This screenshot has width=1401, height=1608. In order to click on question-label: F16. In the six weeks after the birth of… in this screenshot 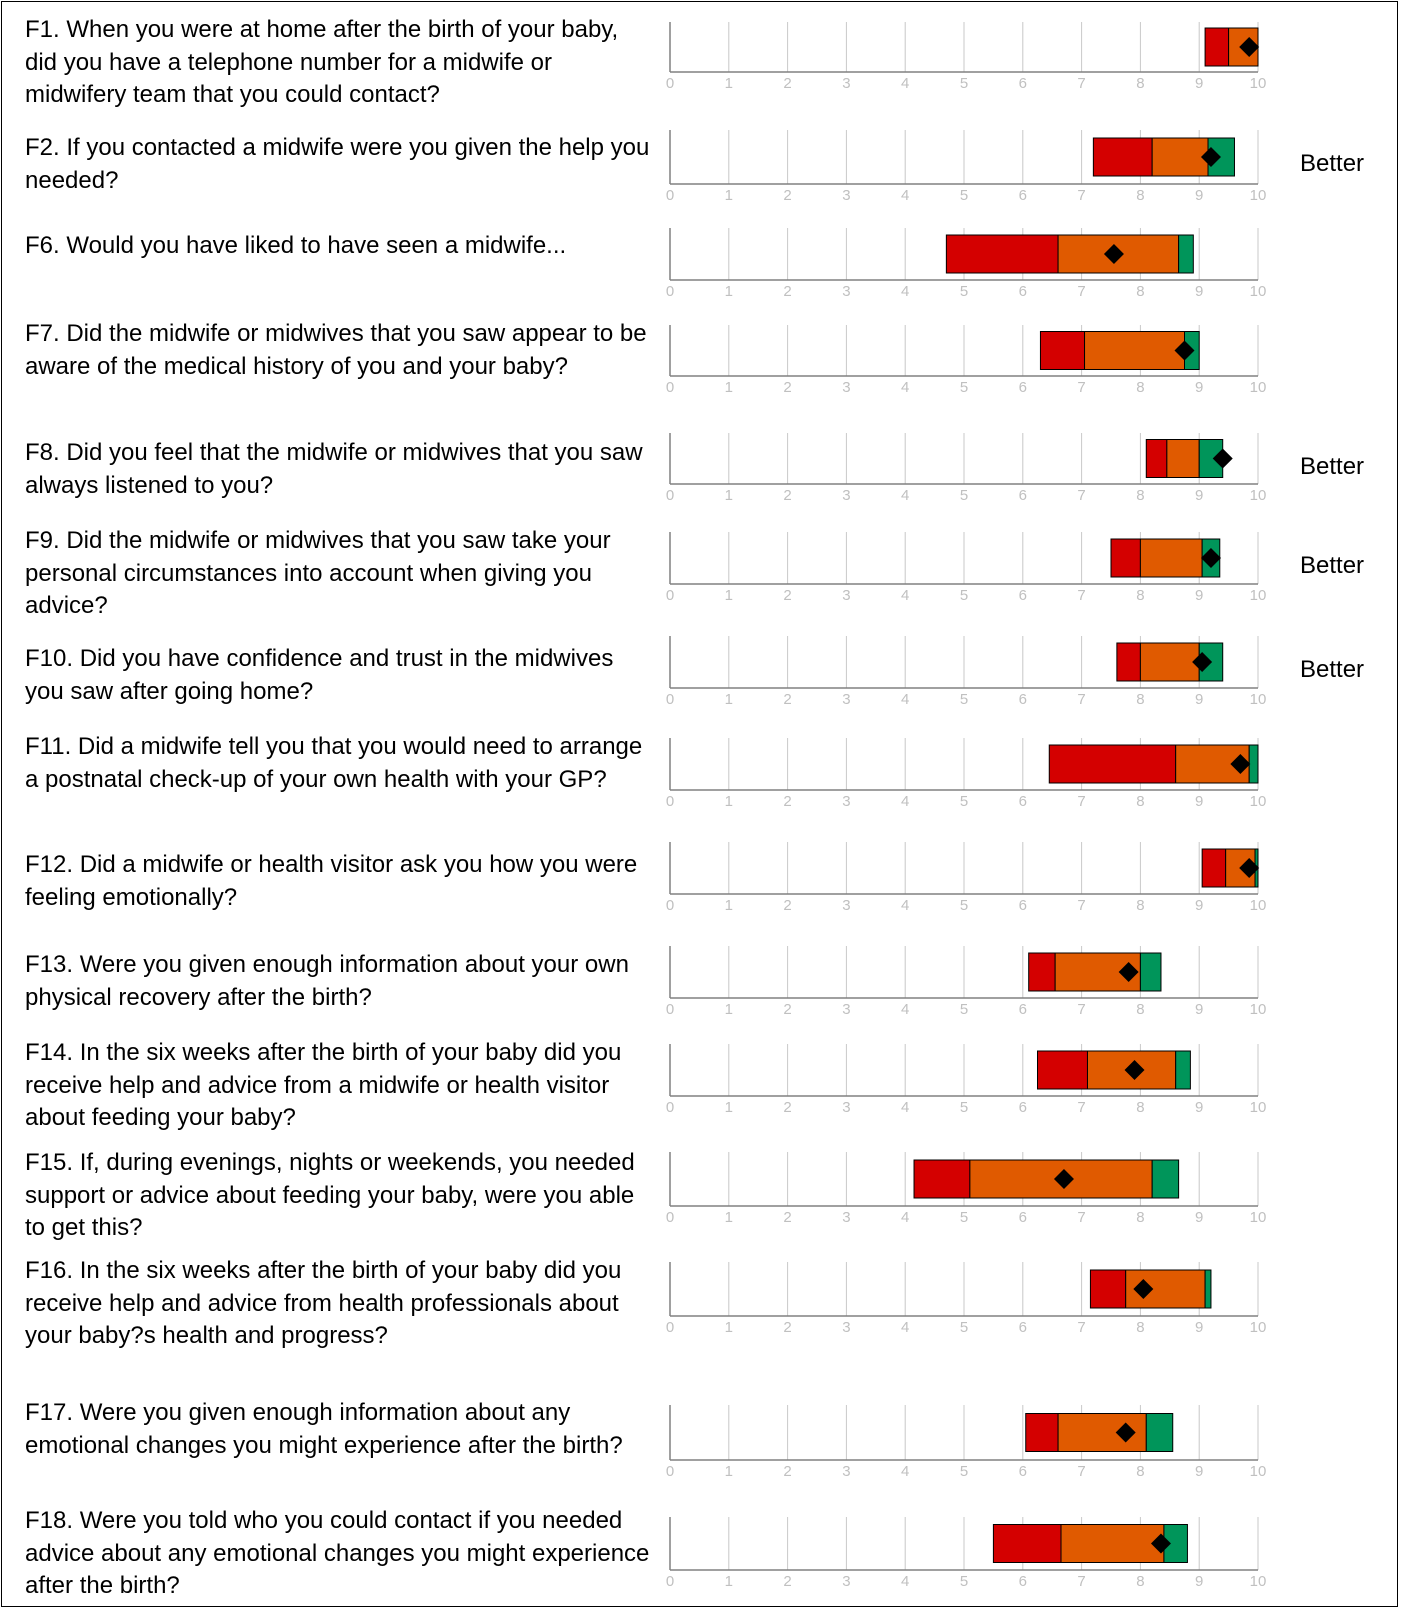, I will do `click(323, 1303)`.